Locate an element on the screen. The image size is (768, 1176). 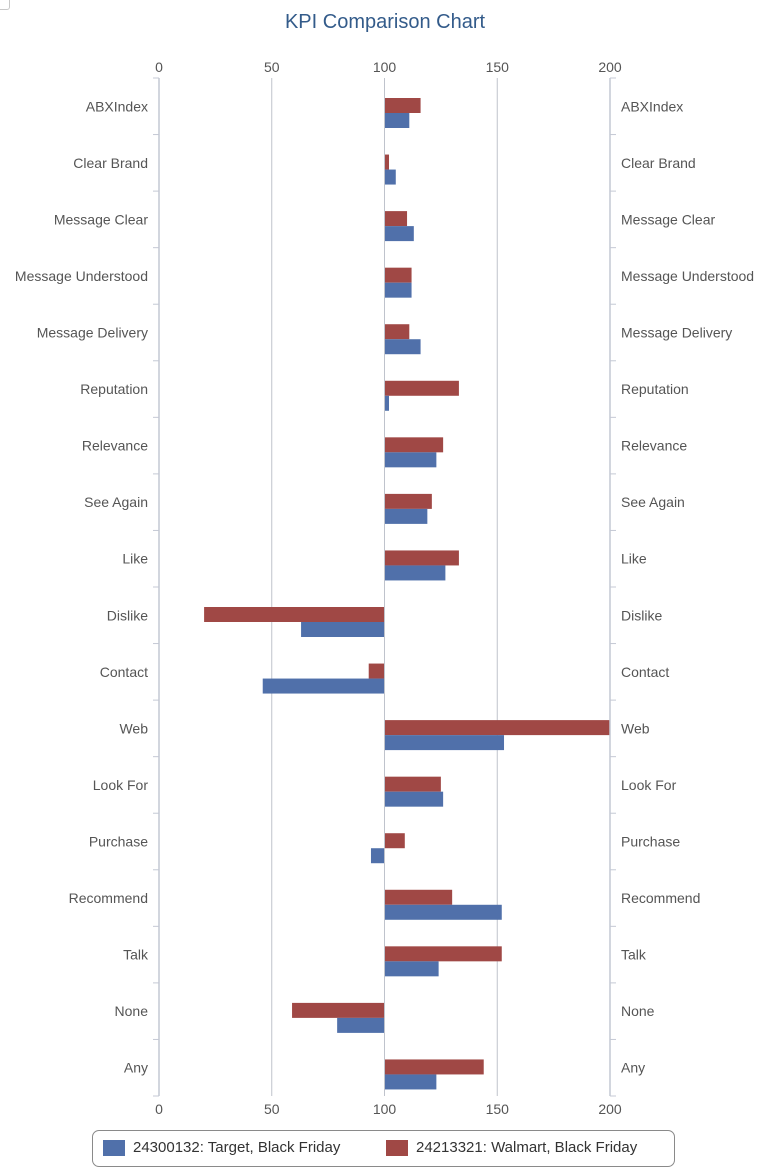
legend-item-target: 24300132: Target, Black Friday is located at coordinates (221, 1147).